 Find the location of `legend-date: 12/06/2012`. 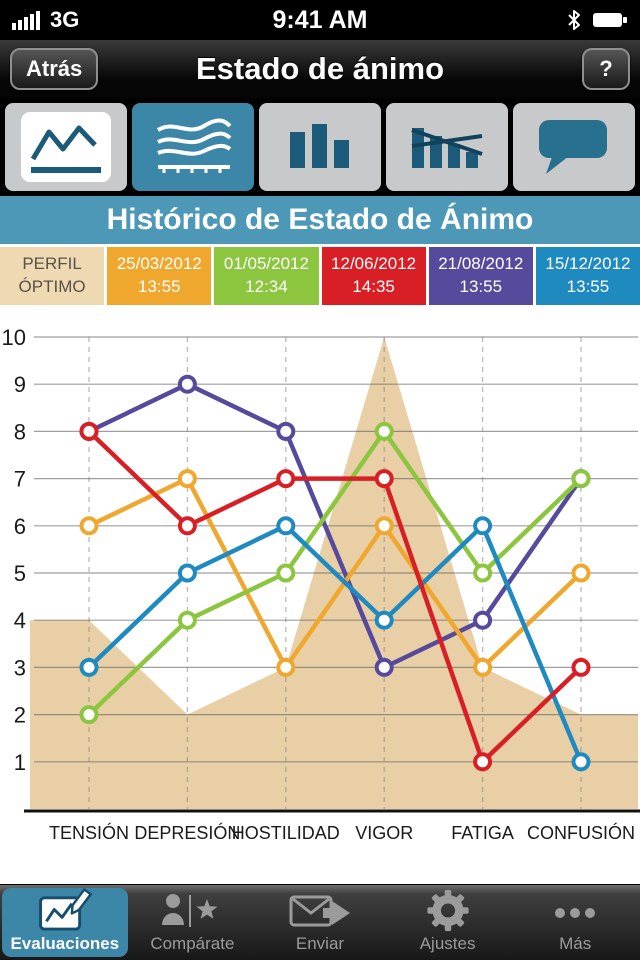

legend-date: 12/06/2012 is located at coordinates (374, 264).